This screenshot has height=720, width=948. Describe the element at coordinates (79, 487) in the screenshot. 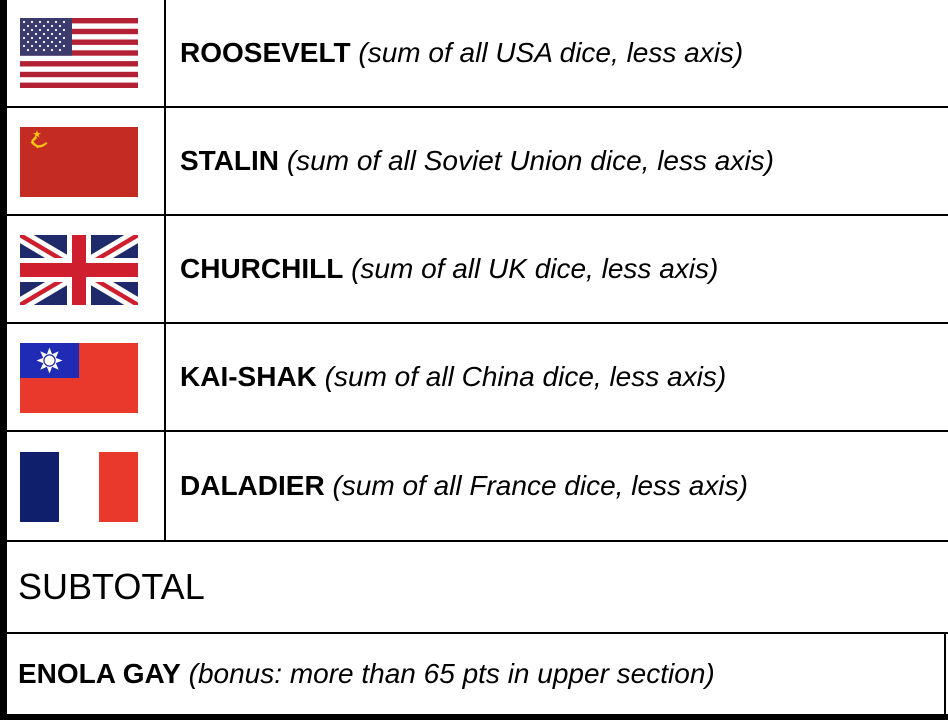

I see `france-flag-icon` at that location.